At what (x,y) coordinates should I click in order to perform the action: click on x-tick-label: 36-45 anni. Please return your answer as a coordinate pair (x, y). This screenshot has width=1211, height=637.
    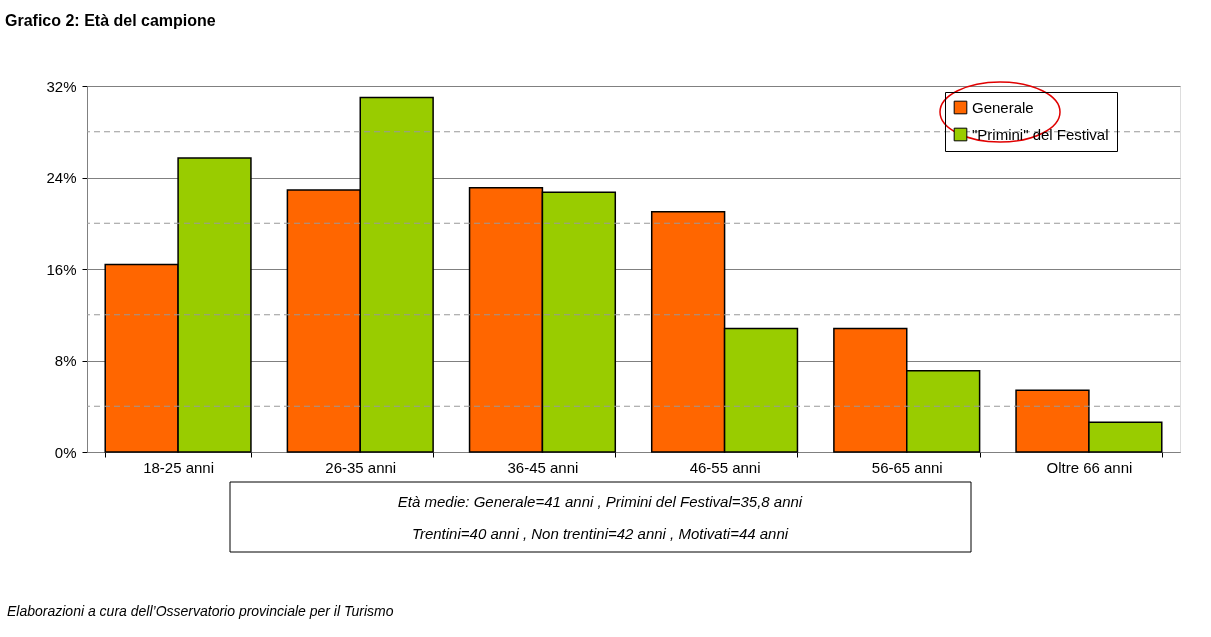
    Looking at the image, I should click on (543, 467).